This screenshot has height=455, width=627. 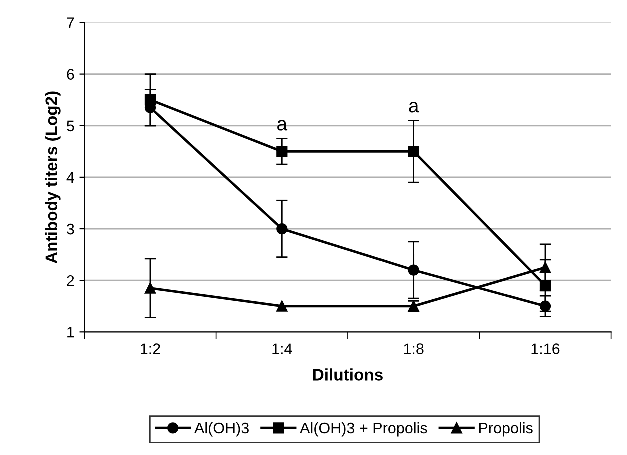 I want to click on x-tick-label: 1:2, so click(x=150, y=349).